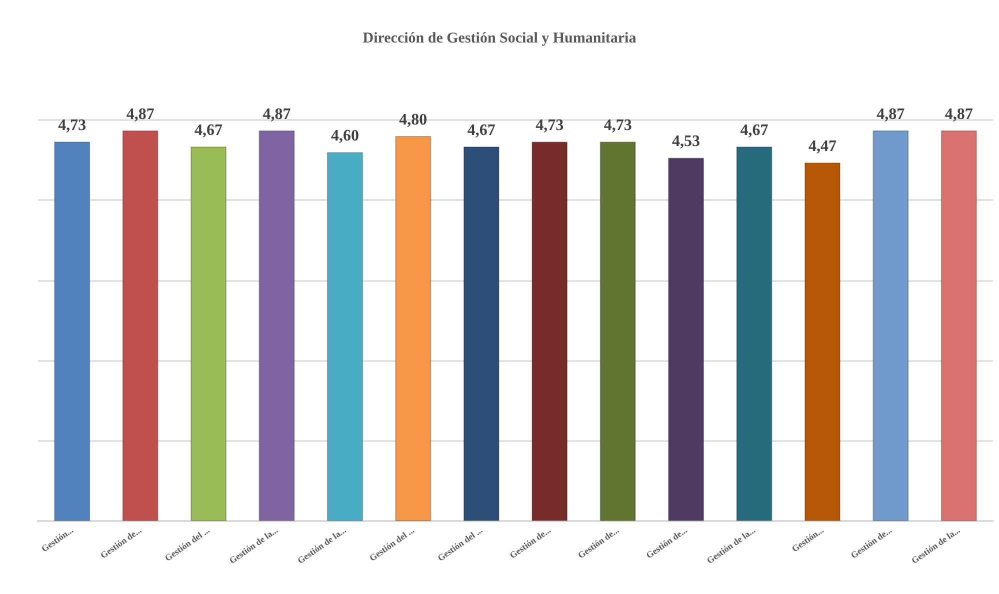 This screenshot has height=594, width=999. I want to click on data-label: 4,60, so click(344, 136).